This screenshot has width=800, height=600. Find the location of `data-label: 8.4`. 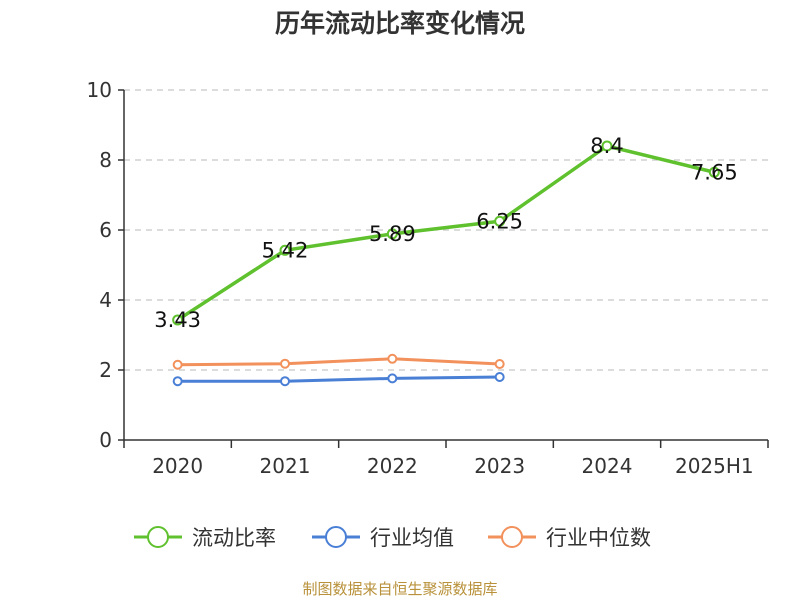

data-label: 8.4 is located at coordinates (606, 146).